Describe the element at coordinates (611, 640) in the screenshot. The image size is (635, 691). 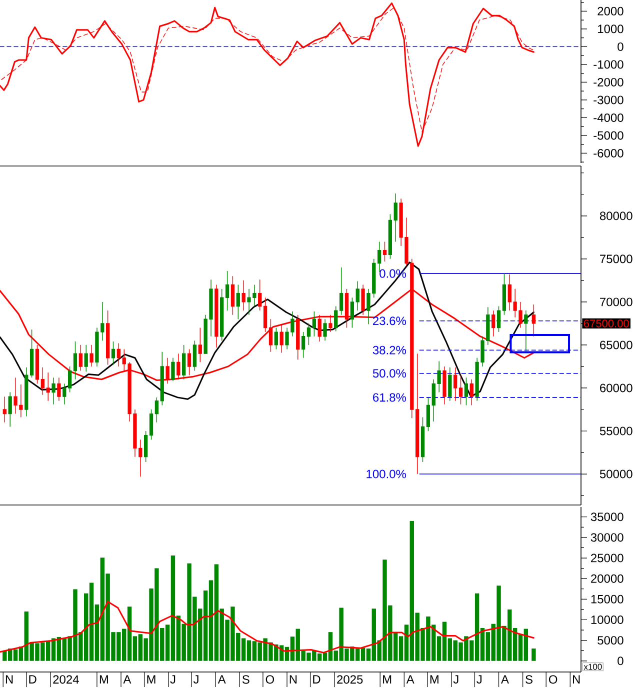
I see `y-tick-label: 5000` at that location.